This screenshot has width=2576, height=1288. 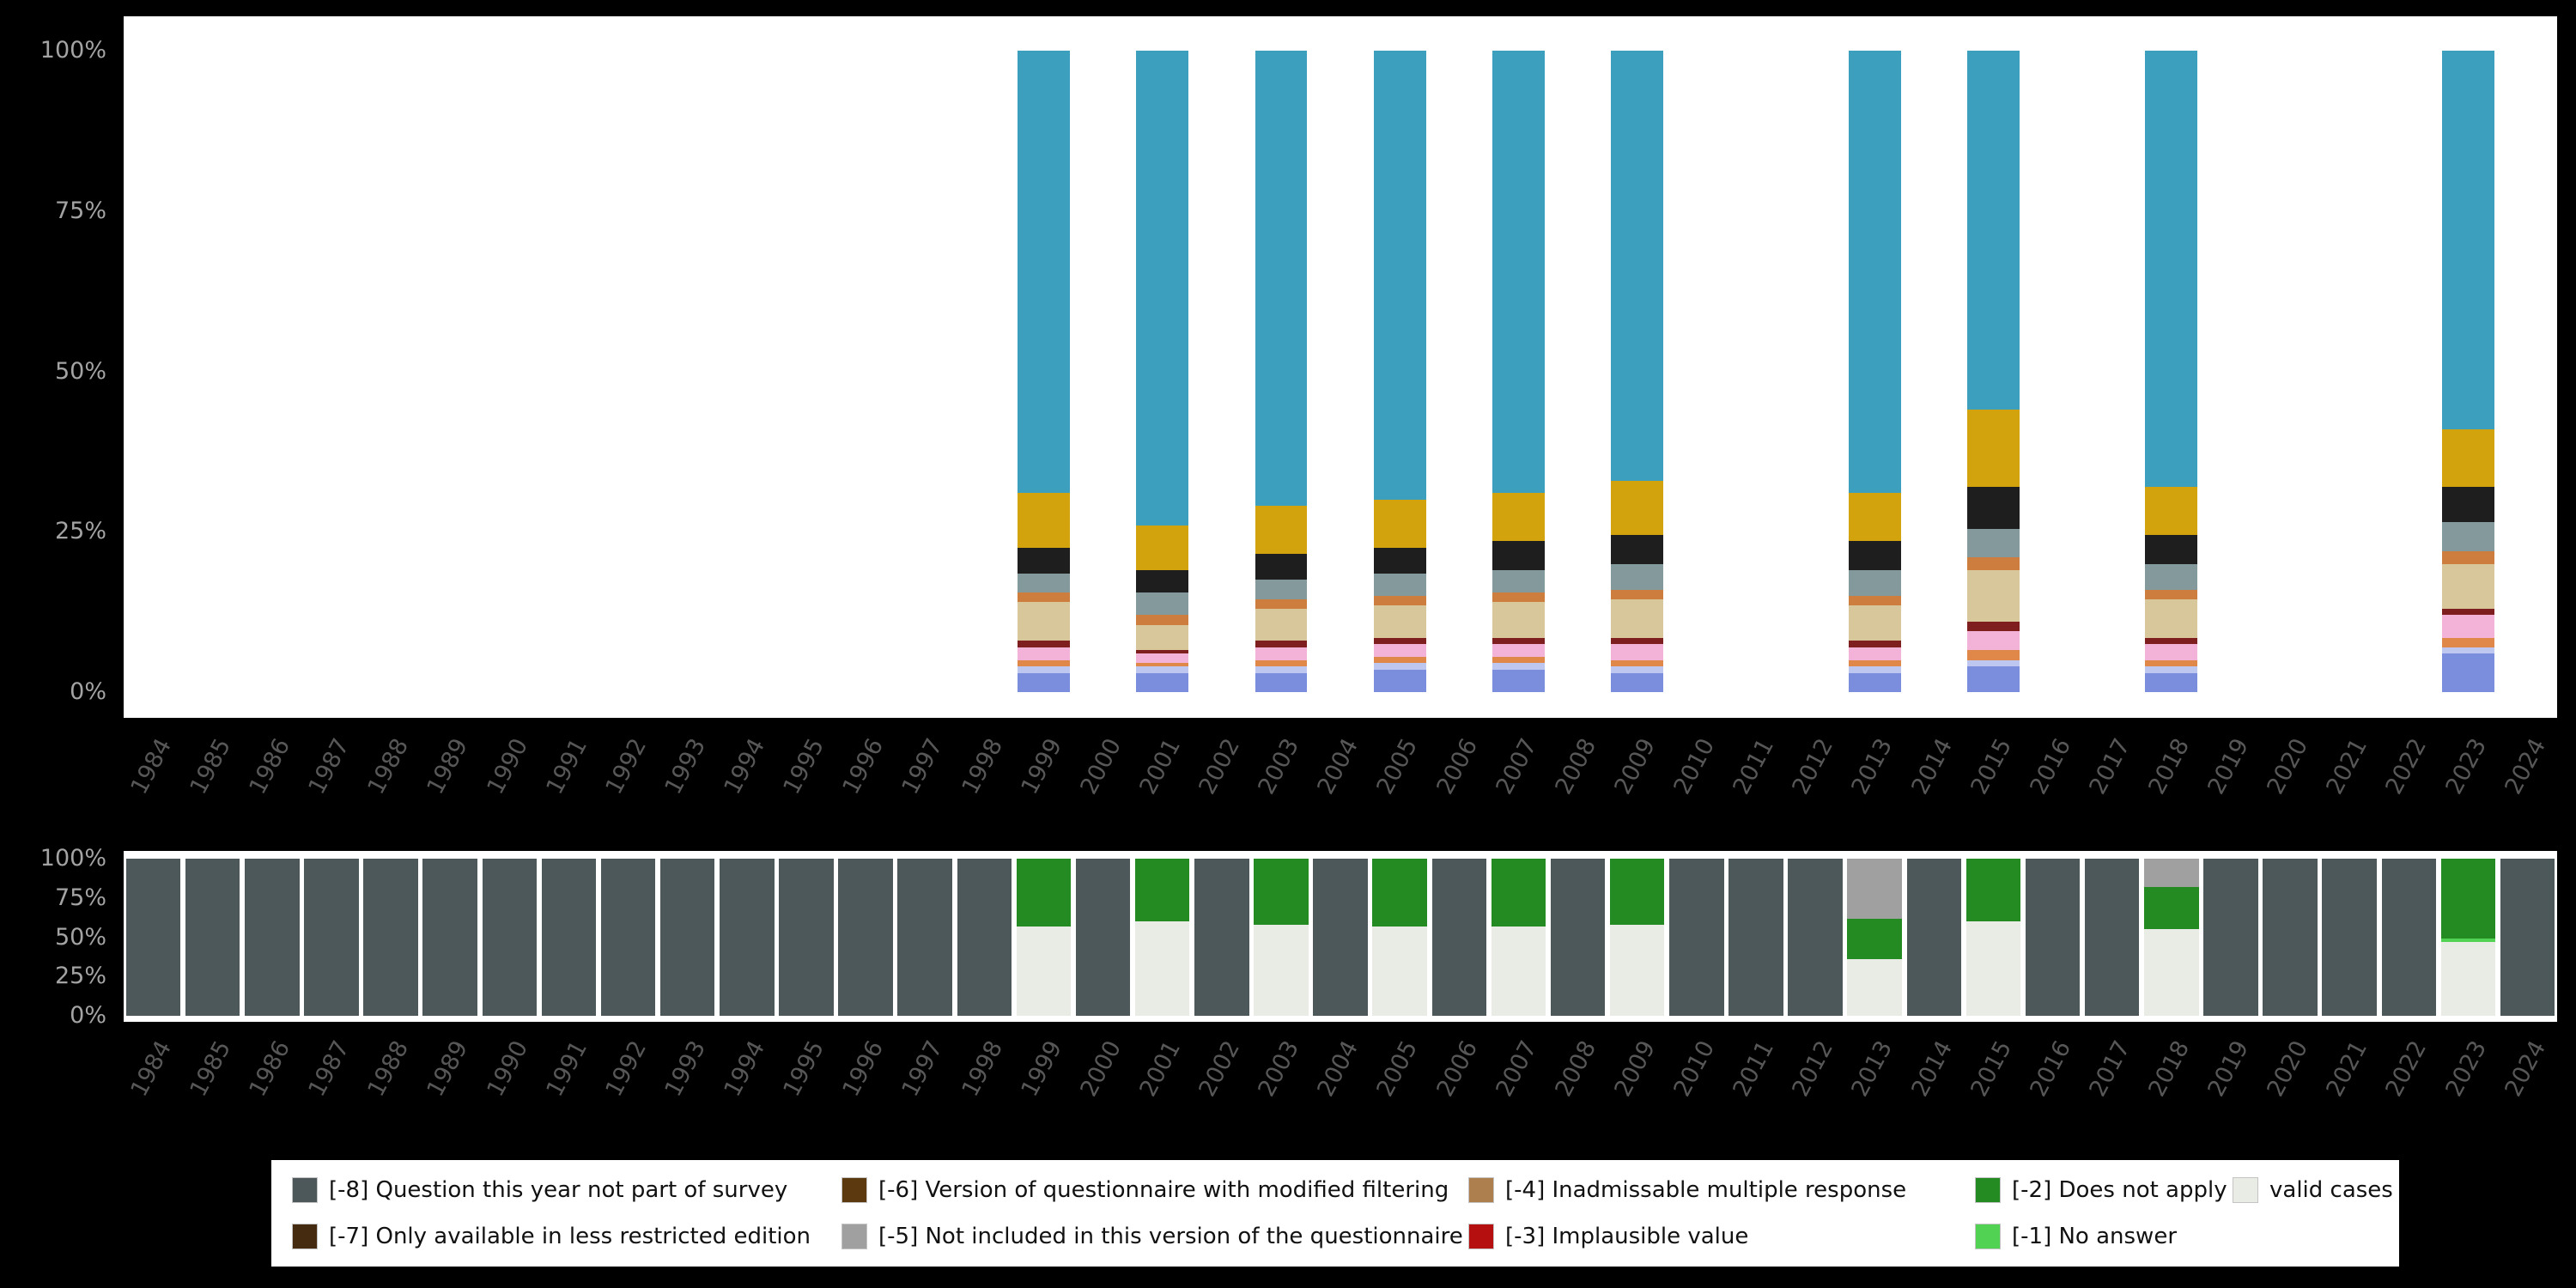 I want to click on x-tick-label: 2012, so click(x=1813, y=766).